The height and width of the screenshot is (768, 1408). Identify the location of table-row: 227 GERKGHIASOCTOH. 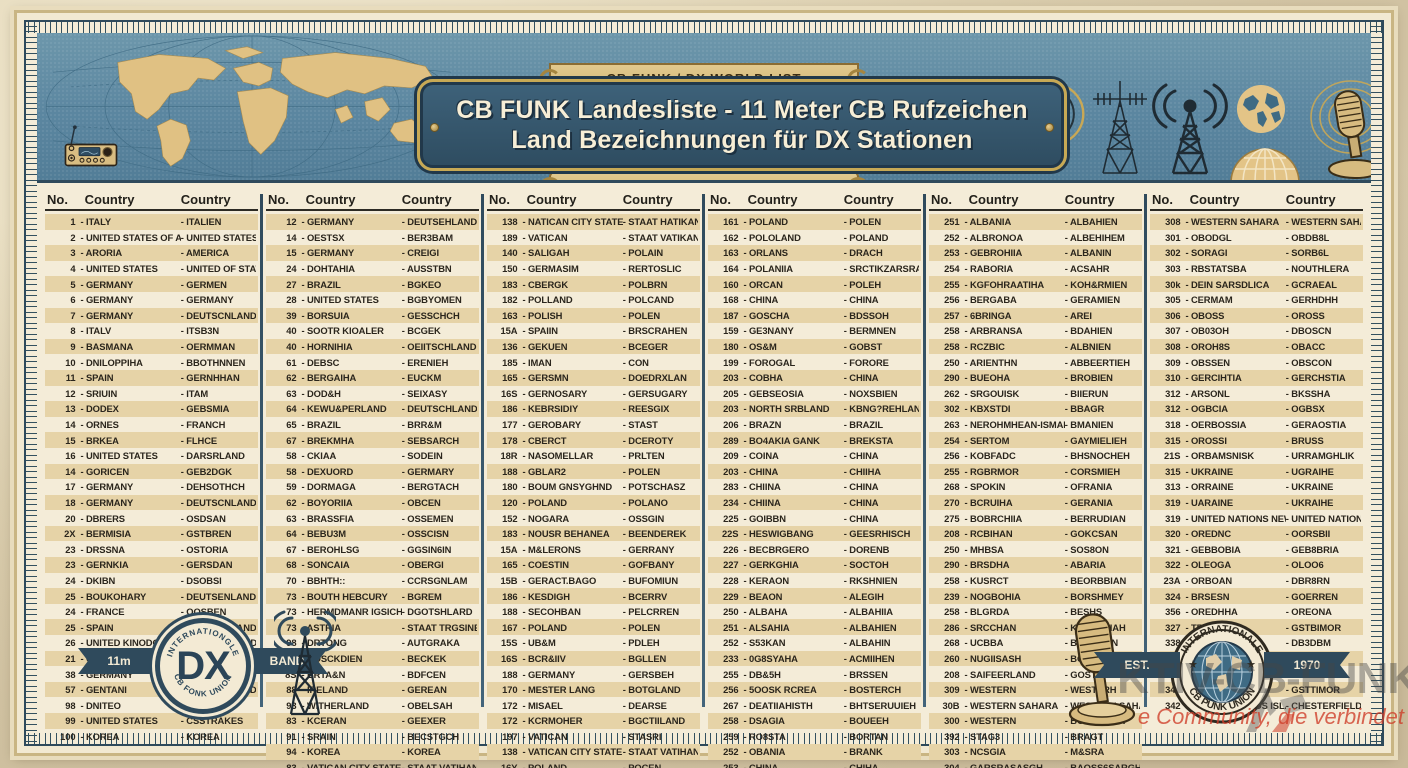
(814, 565).